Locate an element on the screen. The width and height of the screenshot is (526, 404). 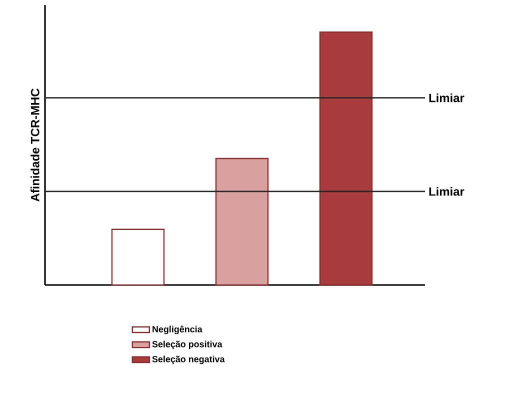
legend-label: Negligência is located at coordinates (177, 330).